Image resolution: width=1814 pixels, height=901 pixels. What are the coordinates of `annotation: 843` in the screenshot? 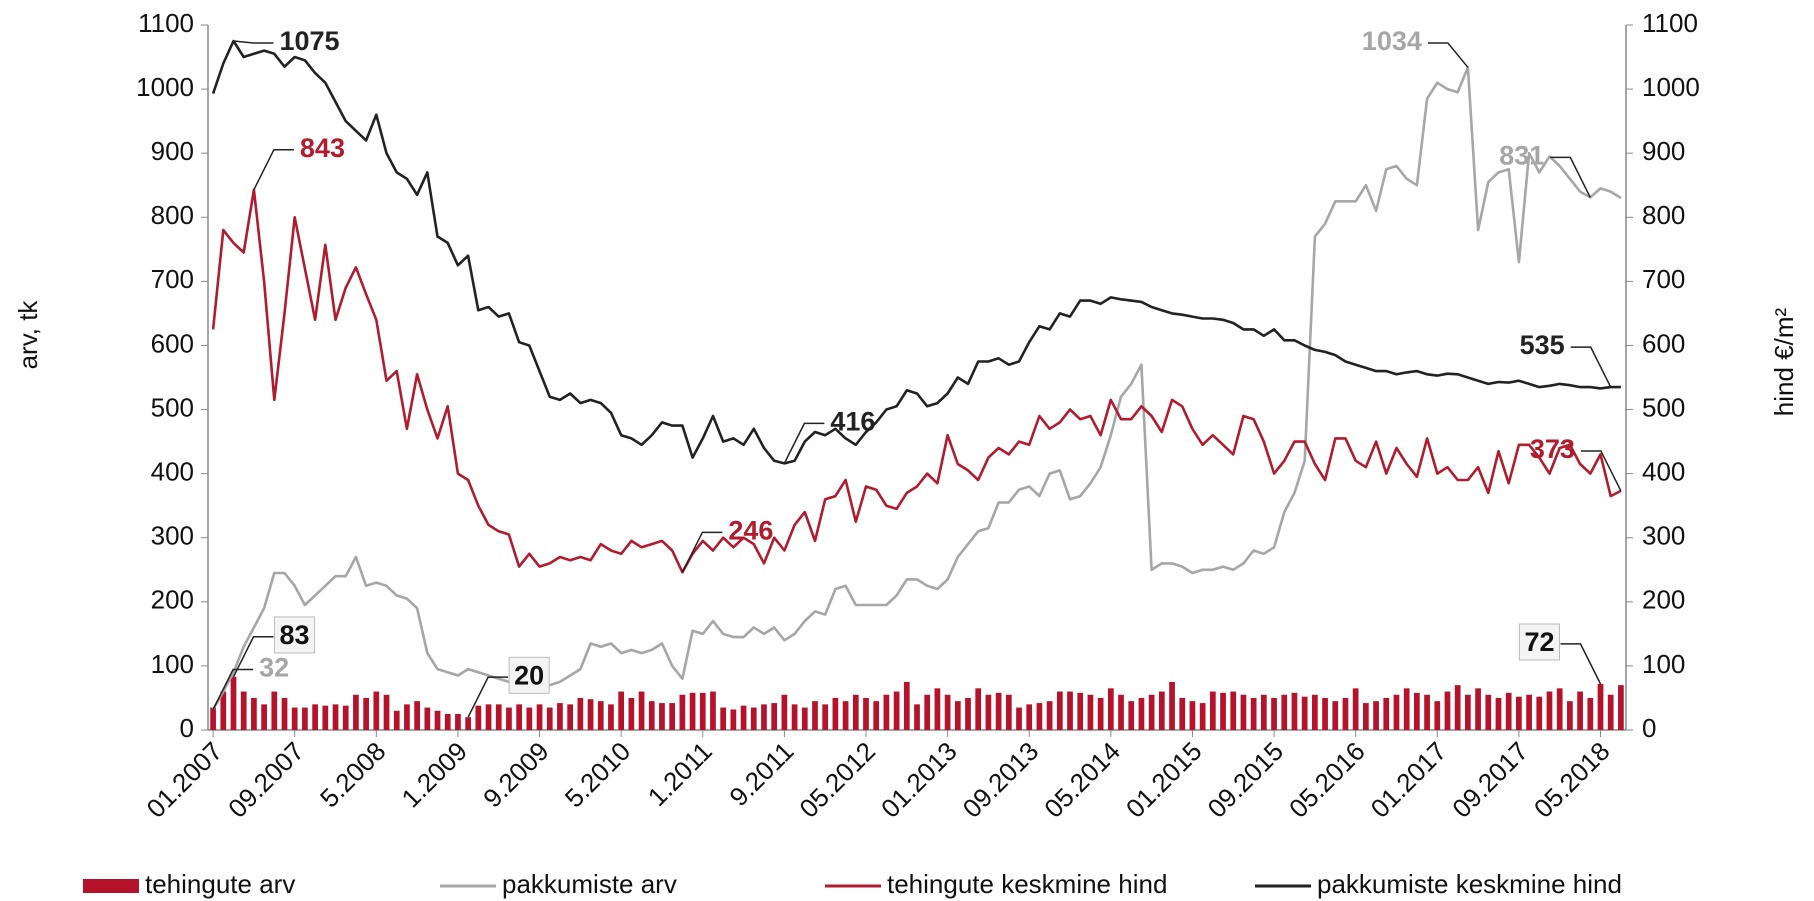 It's located at (322, 148).